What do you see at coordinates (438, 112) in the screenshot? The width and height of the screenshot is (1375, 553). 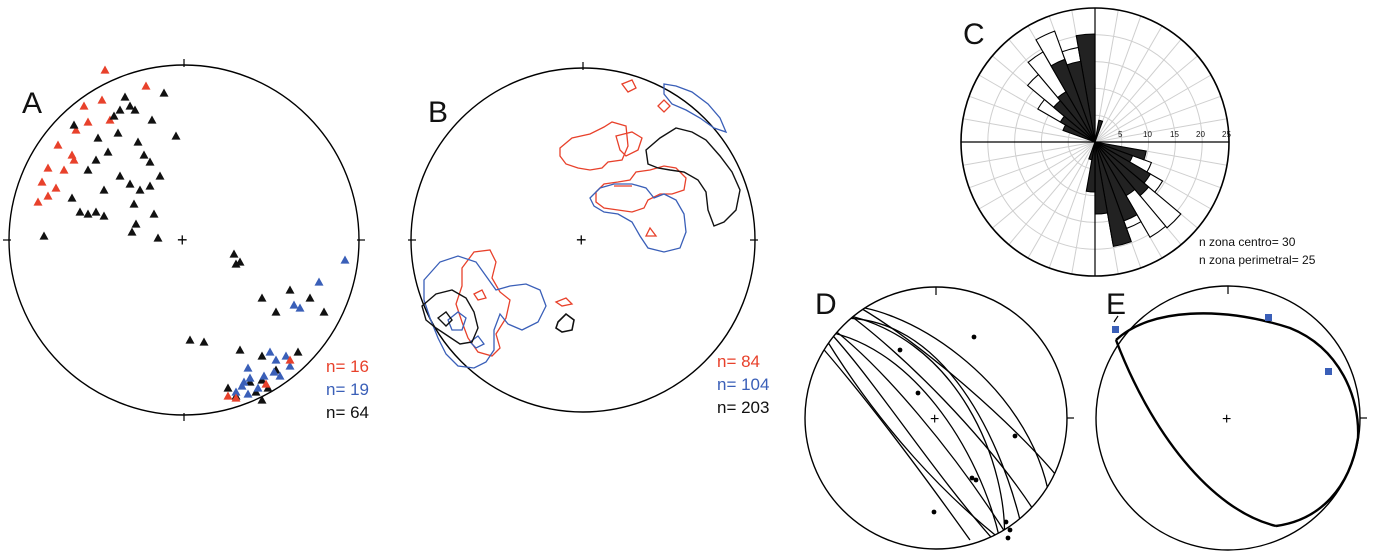 I see `panel-label-b: B` at bounding box center [438, 112].